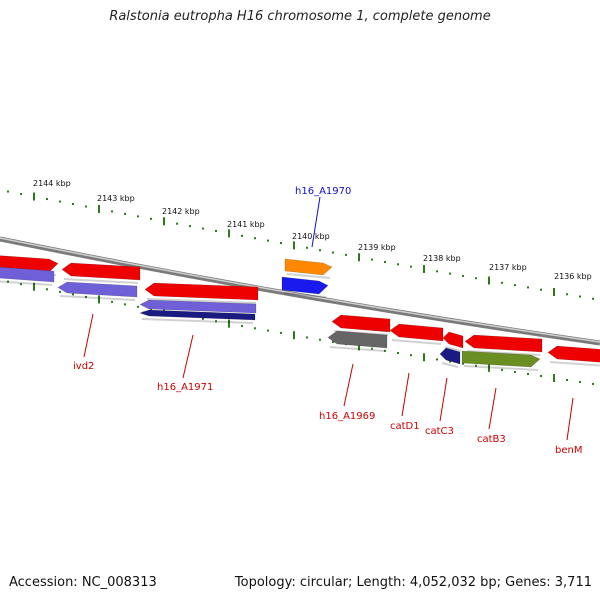 The image size is (600, 600). Describe the element at coordinates (83, 366) in the screenshot. I see `gene-label: ivd2` at that location.